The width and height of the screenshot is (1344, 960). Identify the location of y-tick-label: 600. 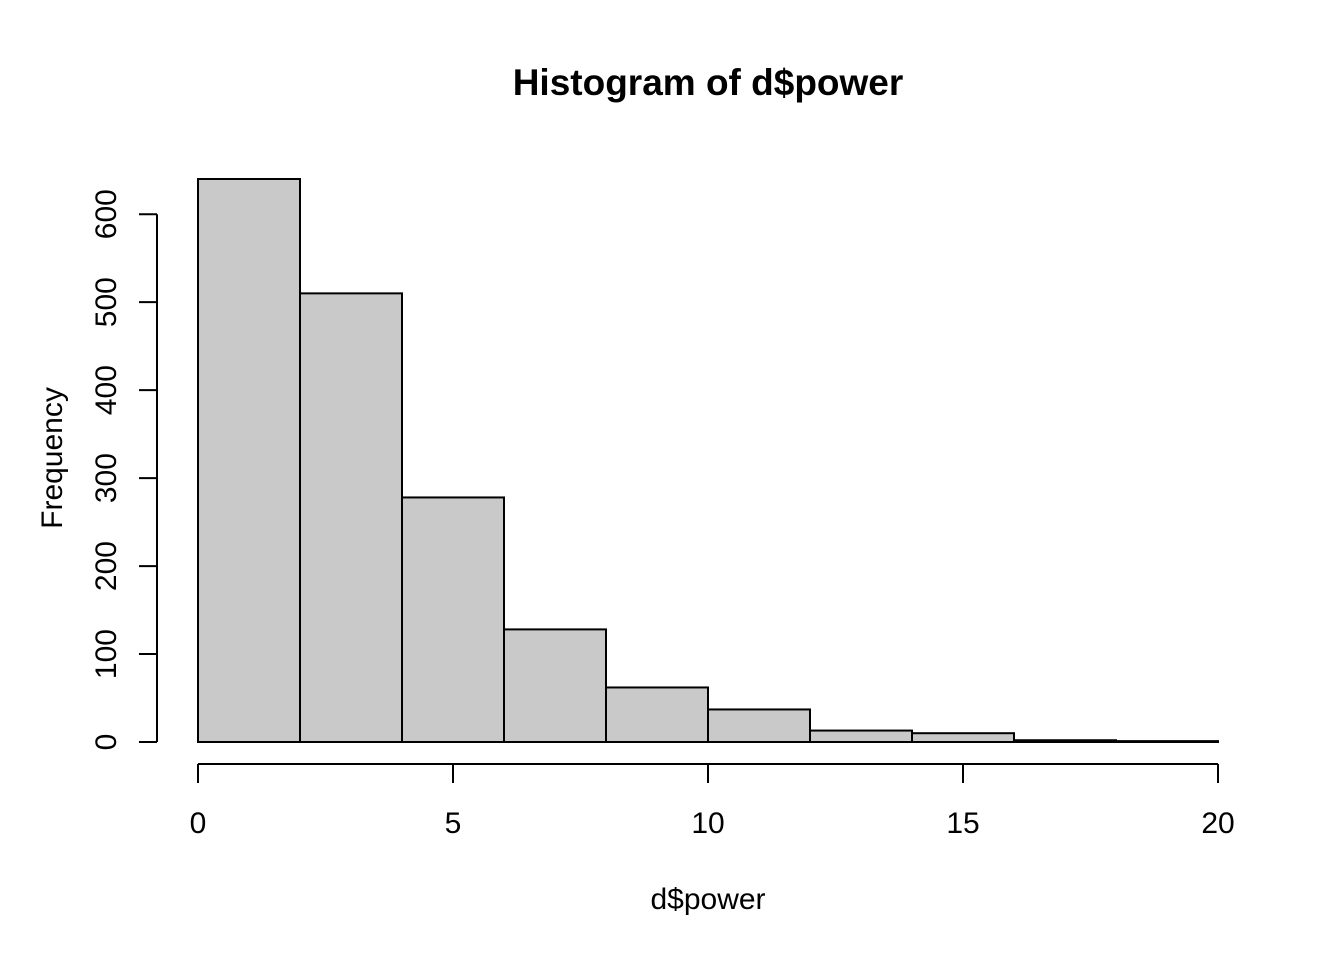
(106, 214).